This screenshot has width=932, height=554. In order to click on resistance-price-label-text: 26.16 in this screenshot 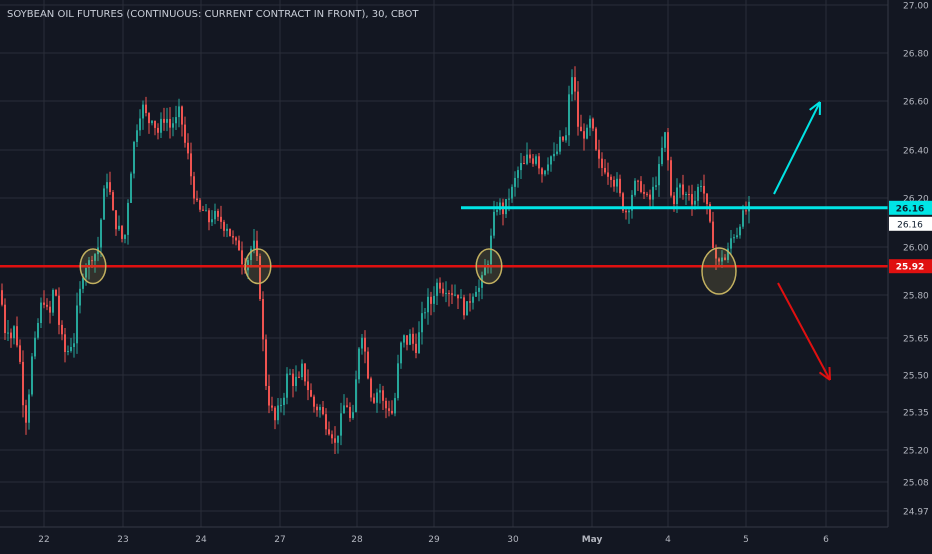, I will do `click(910, 209)`.